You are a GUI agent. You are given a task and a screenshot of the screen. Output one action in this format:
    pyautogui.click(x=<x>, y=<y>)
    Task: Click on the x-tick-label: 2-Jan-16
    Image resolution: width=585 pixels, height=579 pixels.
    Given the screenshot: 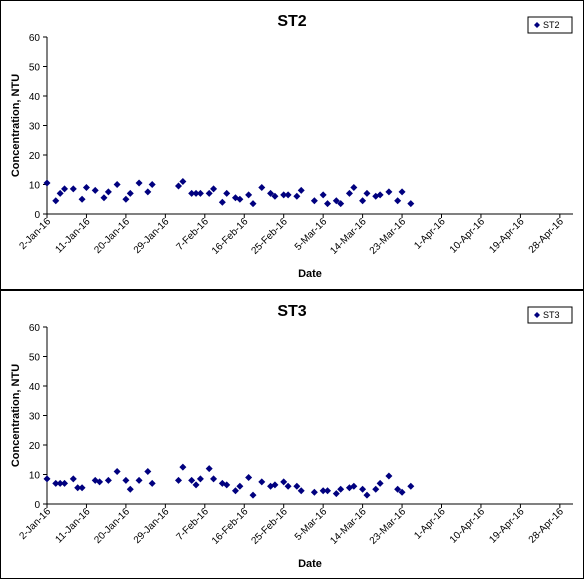 What is the action you would take?
    pyautogui.click(x=35, y=524)
    